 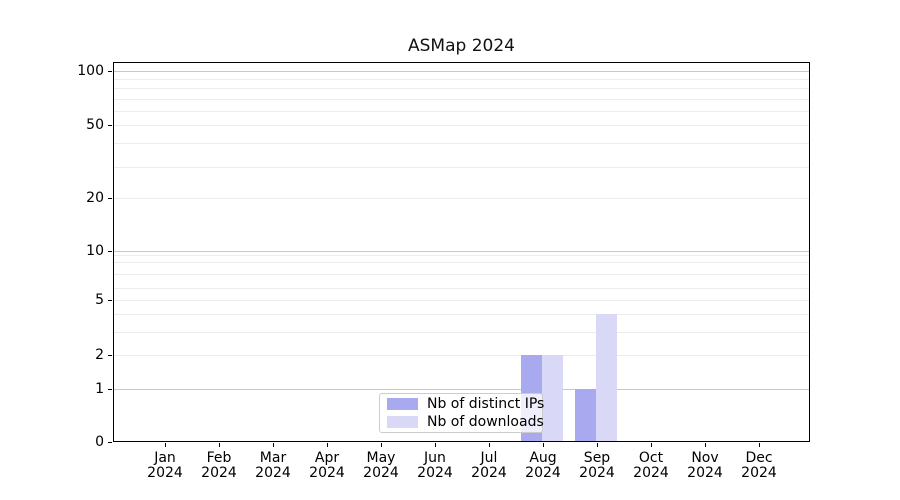 I want to click on y-axis-tick-label: 20, so click(x=95, y=198).